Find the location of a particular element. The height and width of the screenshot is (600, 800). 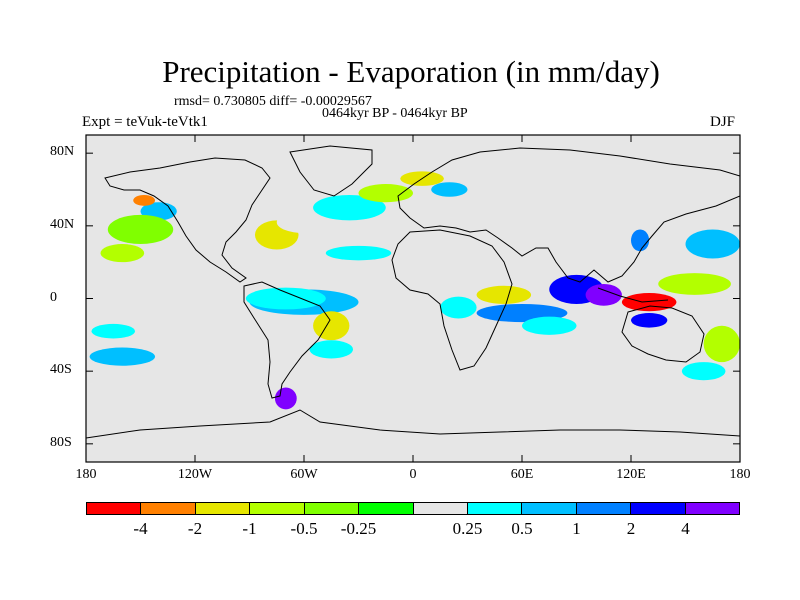

period-label: 0464kyr BP - 0464kyr BP is located at coordinates (395, 113).